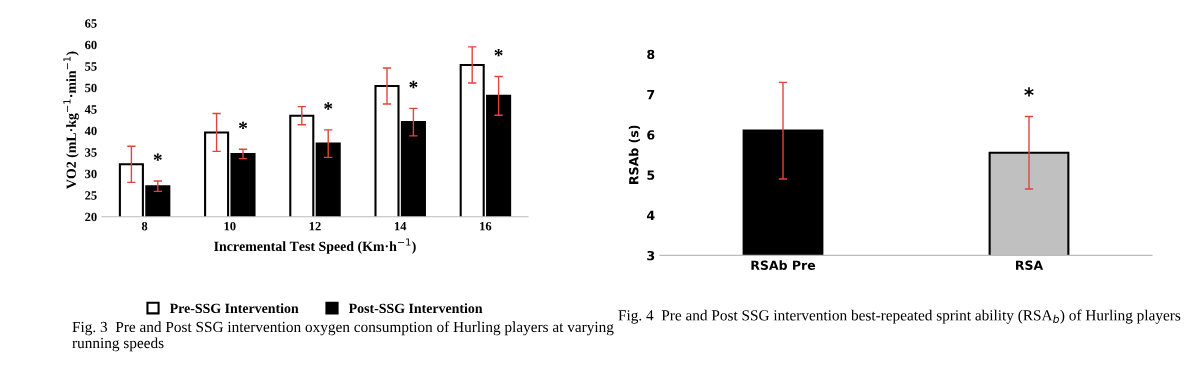  I want to click on x-tick-label: 8, so click(144, 226).